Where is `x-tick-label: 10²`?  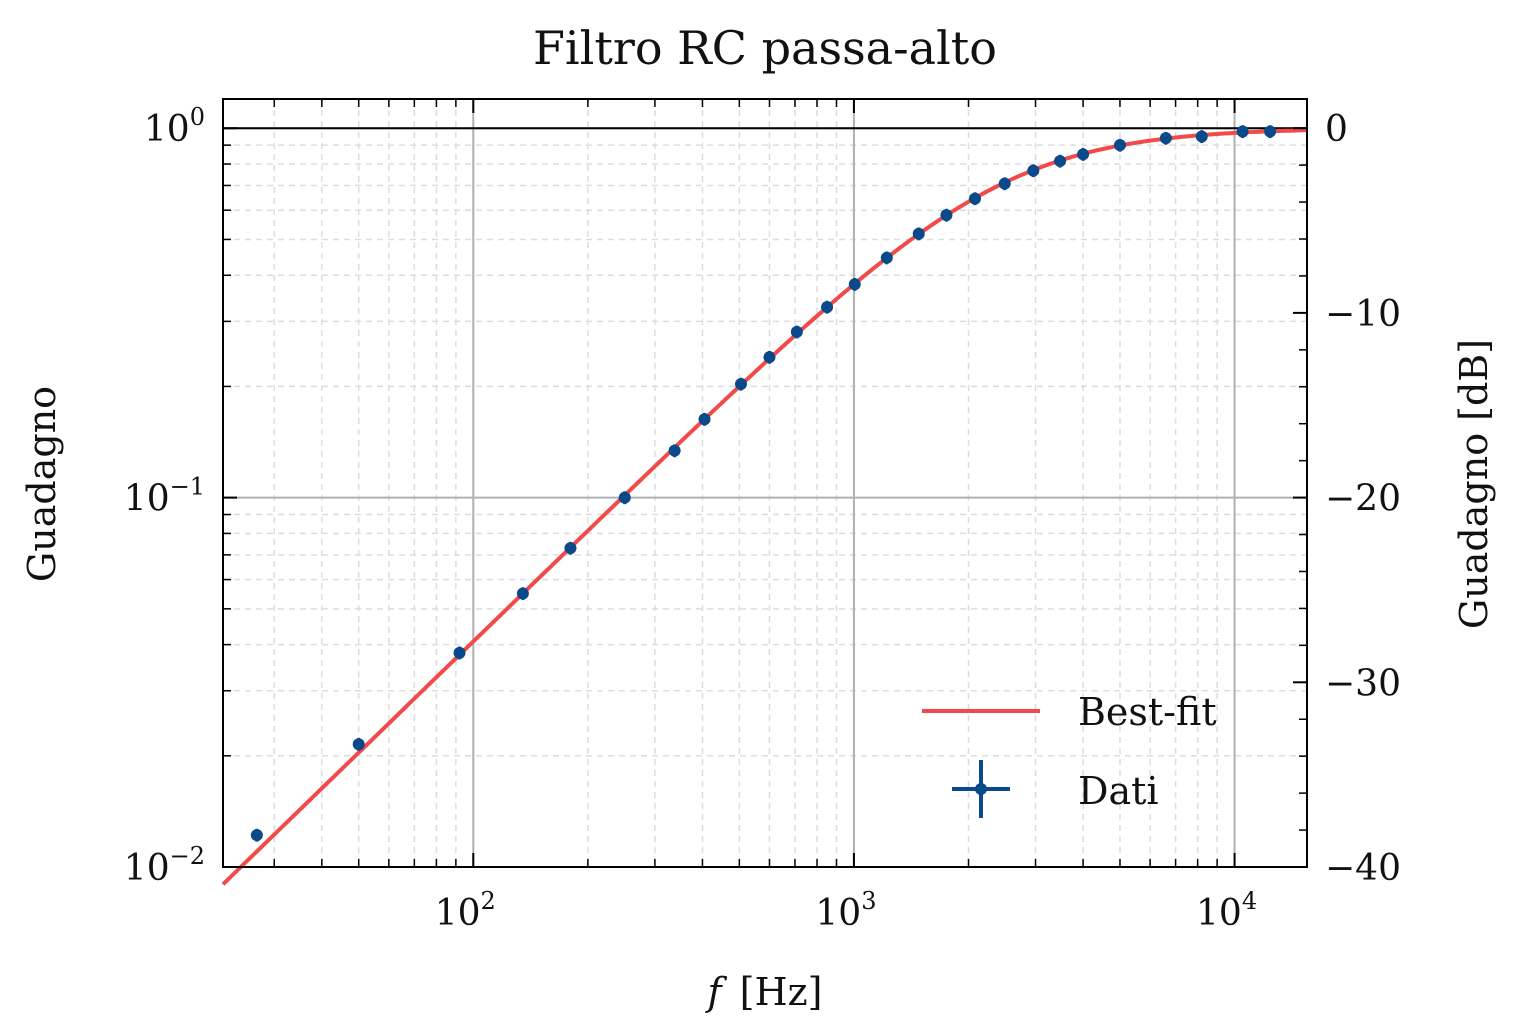
x-tick-label: 10² is located at coordinates (465, 910).